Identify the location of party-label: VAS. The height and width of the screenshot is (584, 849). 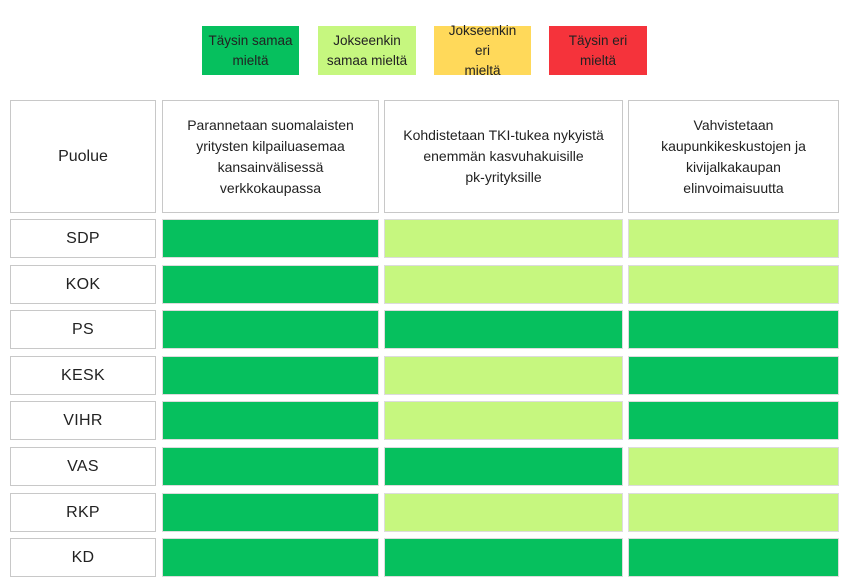
(83, 466).